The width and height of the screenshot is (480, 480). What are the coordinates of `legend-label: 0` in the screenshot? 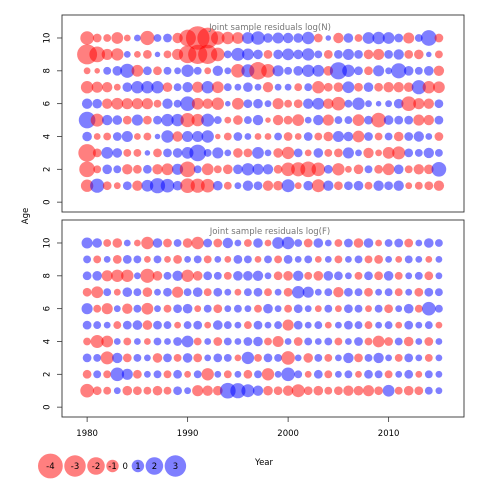 It's located at (124, 467).